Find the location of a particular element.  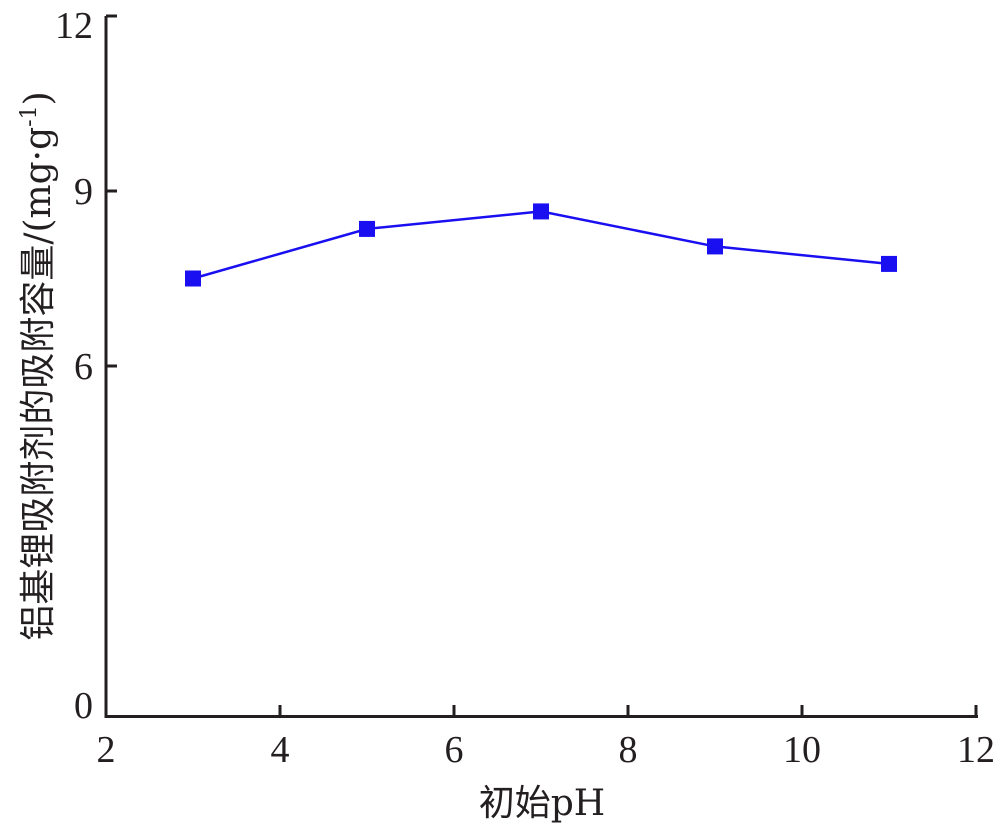

y-tick-label: 9 is located at coordinates (83, 192).